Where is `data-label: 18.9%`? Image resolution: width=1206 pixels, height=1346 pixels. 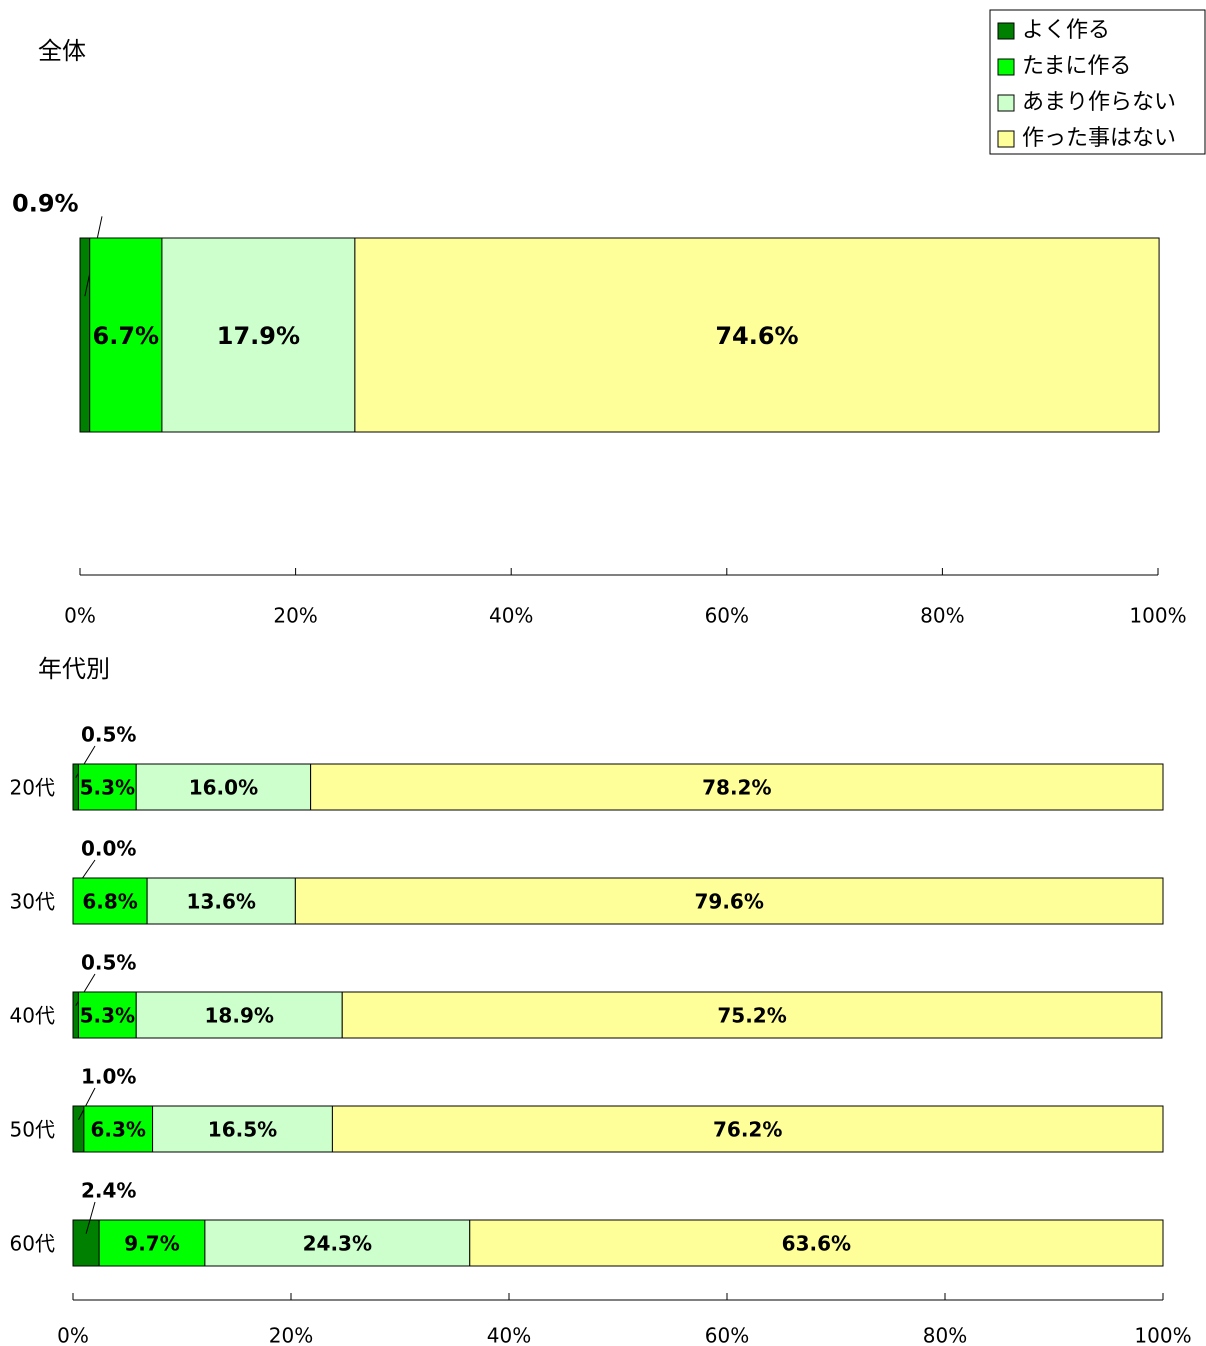
data-label: 18.9% is located at coordinates (239, 1016).